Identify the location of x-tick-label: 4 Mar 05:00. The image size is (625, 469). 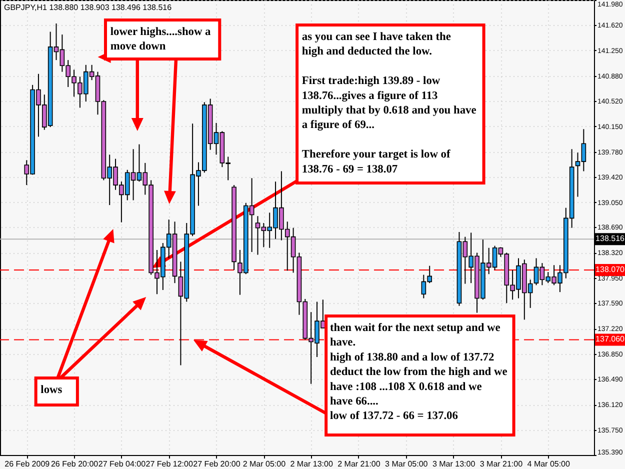
(548, 464).